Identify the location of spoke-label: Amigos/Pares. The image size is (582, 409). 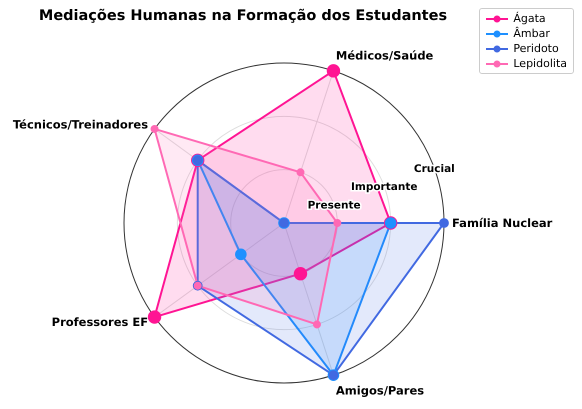
(380, 390).